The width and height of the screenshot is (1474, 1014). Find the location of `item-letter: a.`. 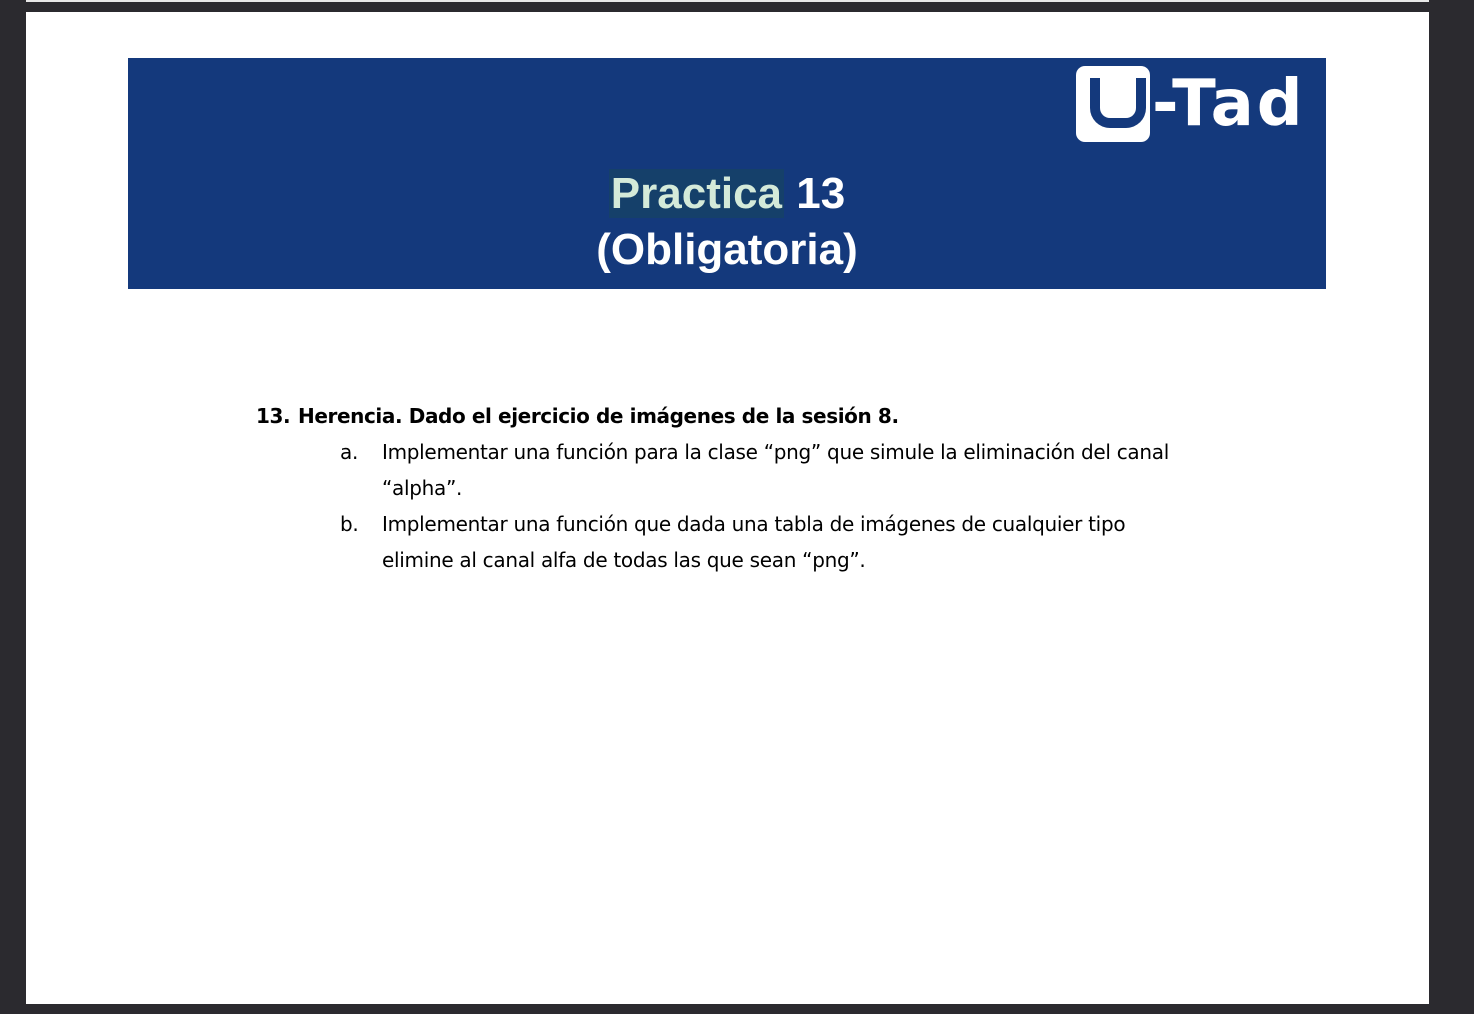

item-letter: a. is located at coordinates (349, 452).